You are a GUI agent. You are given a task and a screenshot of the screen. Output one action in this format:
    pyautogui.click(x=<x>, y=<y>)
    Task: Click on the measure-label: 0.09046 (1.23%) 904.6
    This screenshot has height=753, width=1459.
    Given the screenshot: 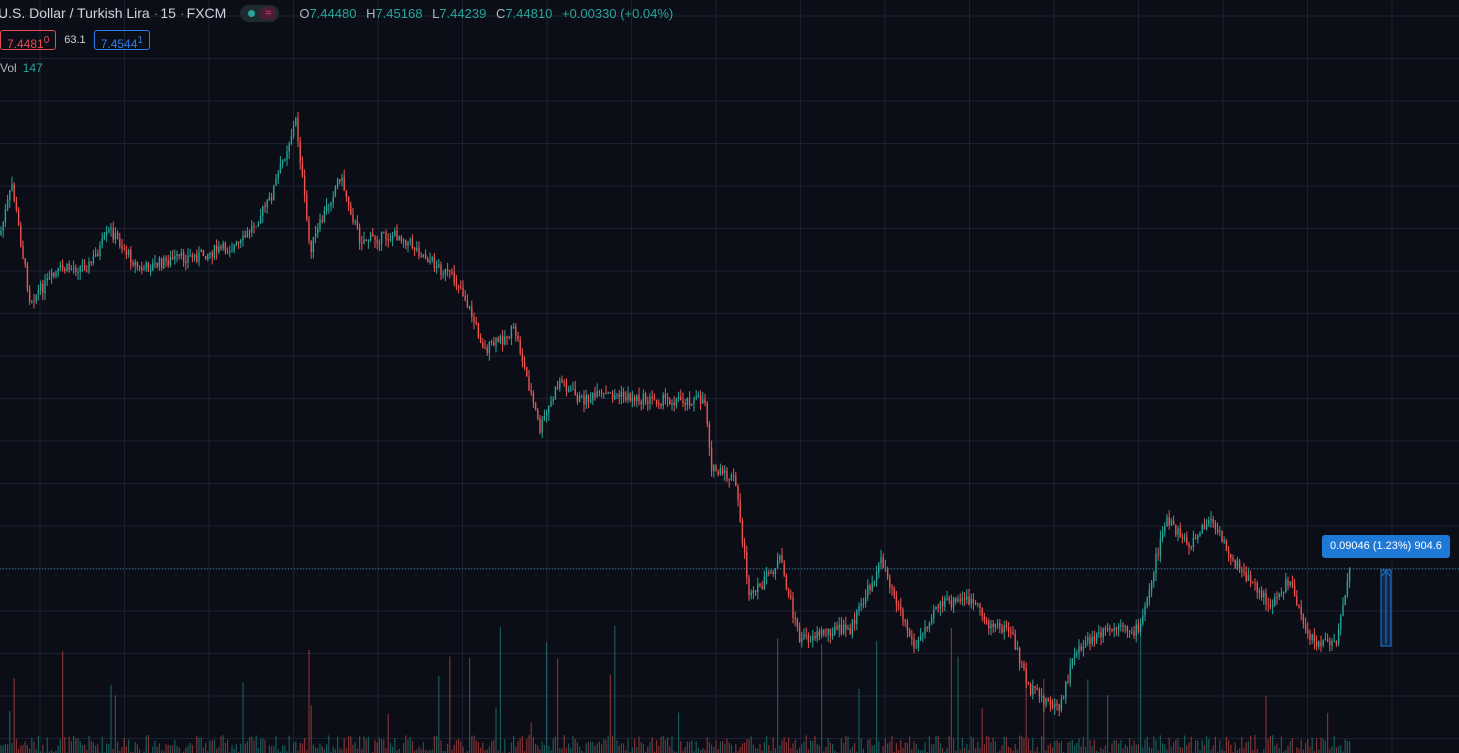 What is the action you would take?
    pyautogui.click(x=1386, y=546)
    